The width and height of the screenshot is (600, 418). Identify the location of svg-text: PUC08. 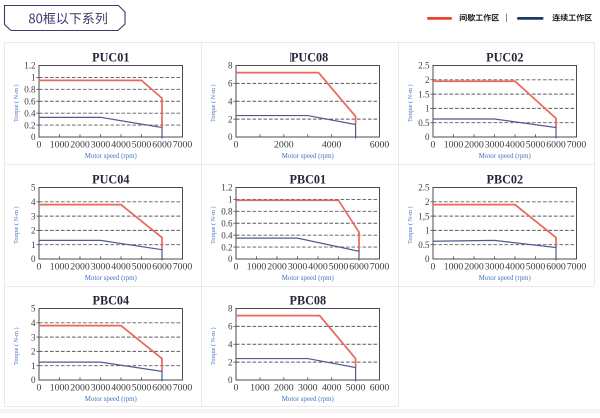
(309, 57).